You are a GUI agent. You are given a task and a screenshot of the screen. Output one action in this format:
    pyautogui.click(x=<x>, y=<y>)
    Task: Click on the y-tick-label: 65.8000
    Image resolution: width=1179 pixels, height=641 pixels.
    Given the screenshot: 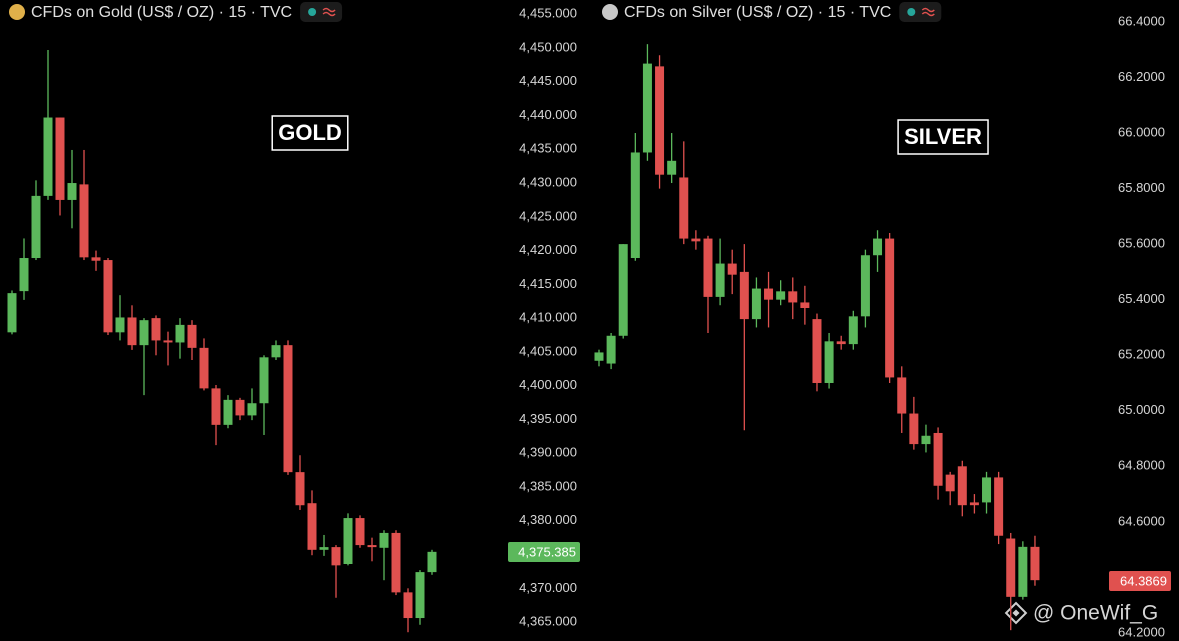 What is the action you would take?
    pyautogui.click(x=1141, y=187)
    